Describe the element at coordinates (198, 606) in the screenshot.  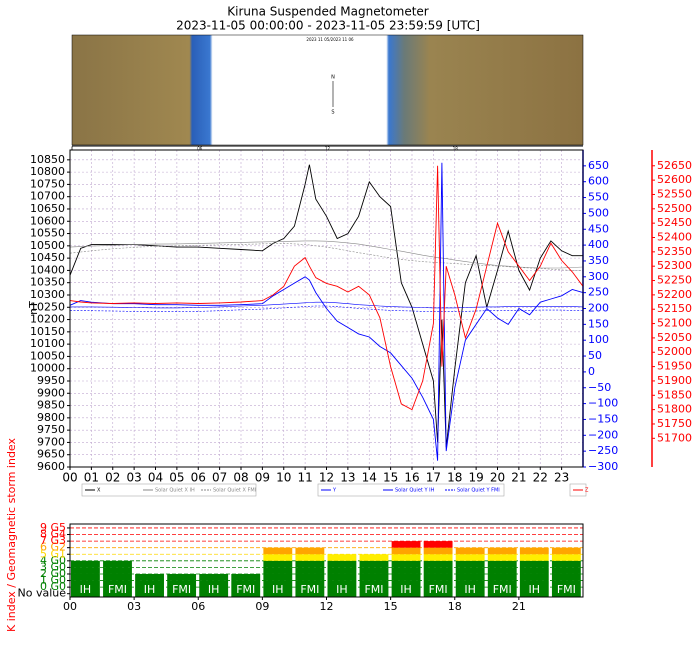
I see `x-tick-label: 06` at that location.